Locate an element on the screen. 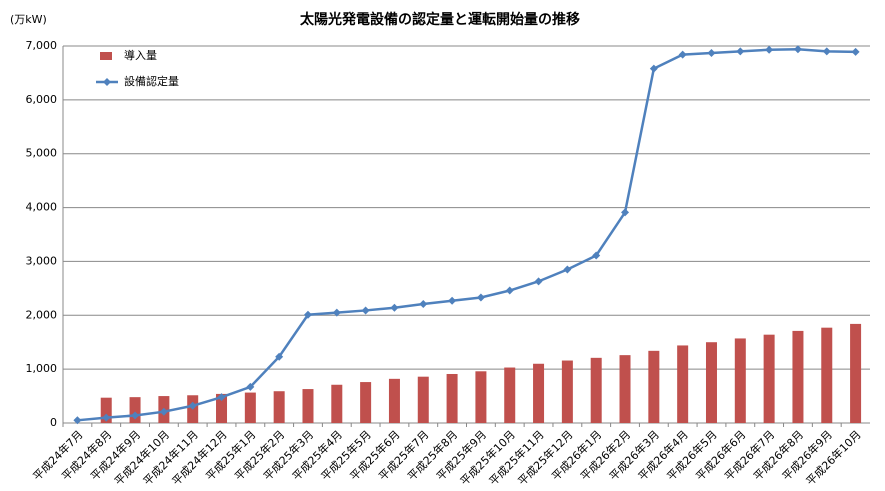  y-tick-label: 6,000 is located at coordinates (42, 99).